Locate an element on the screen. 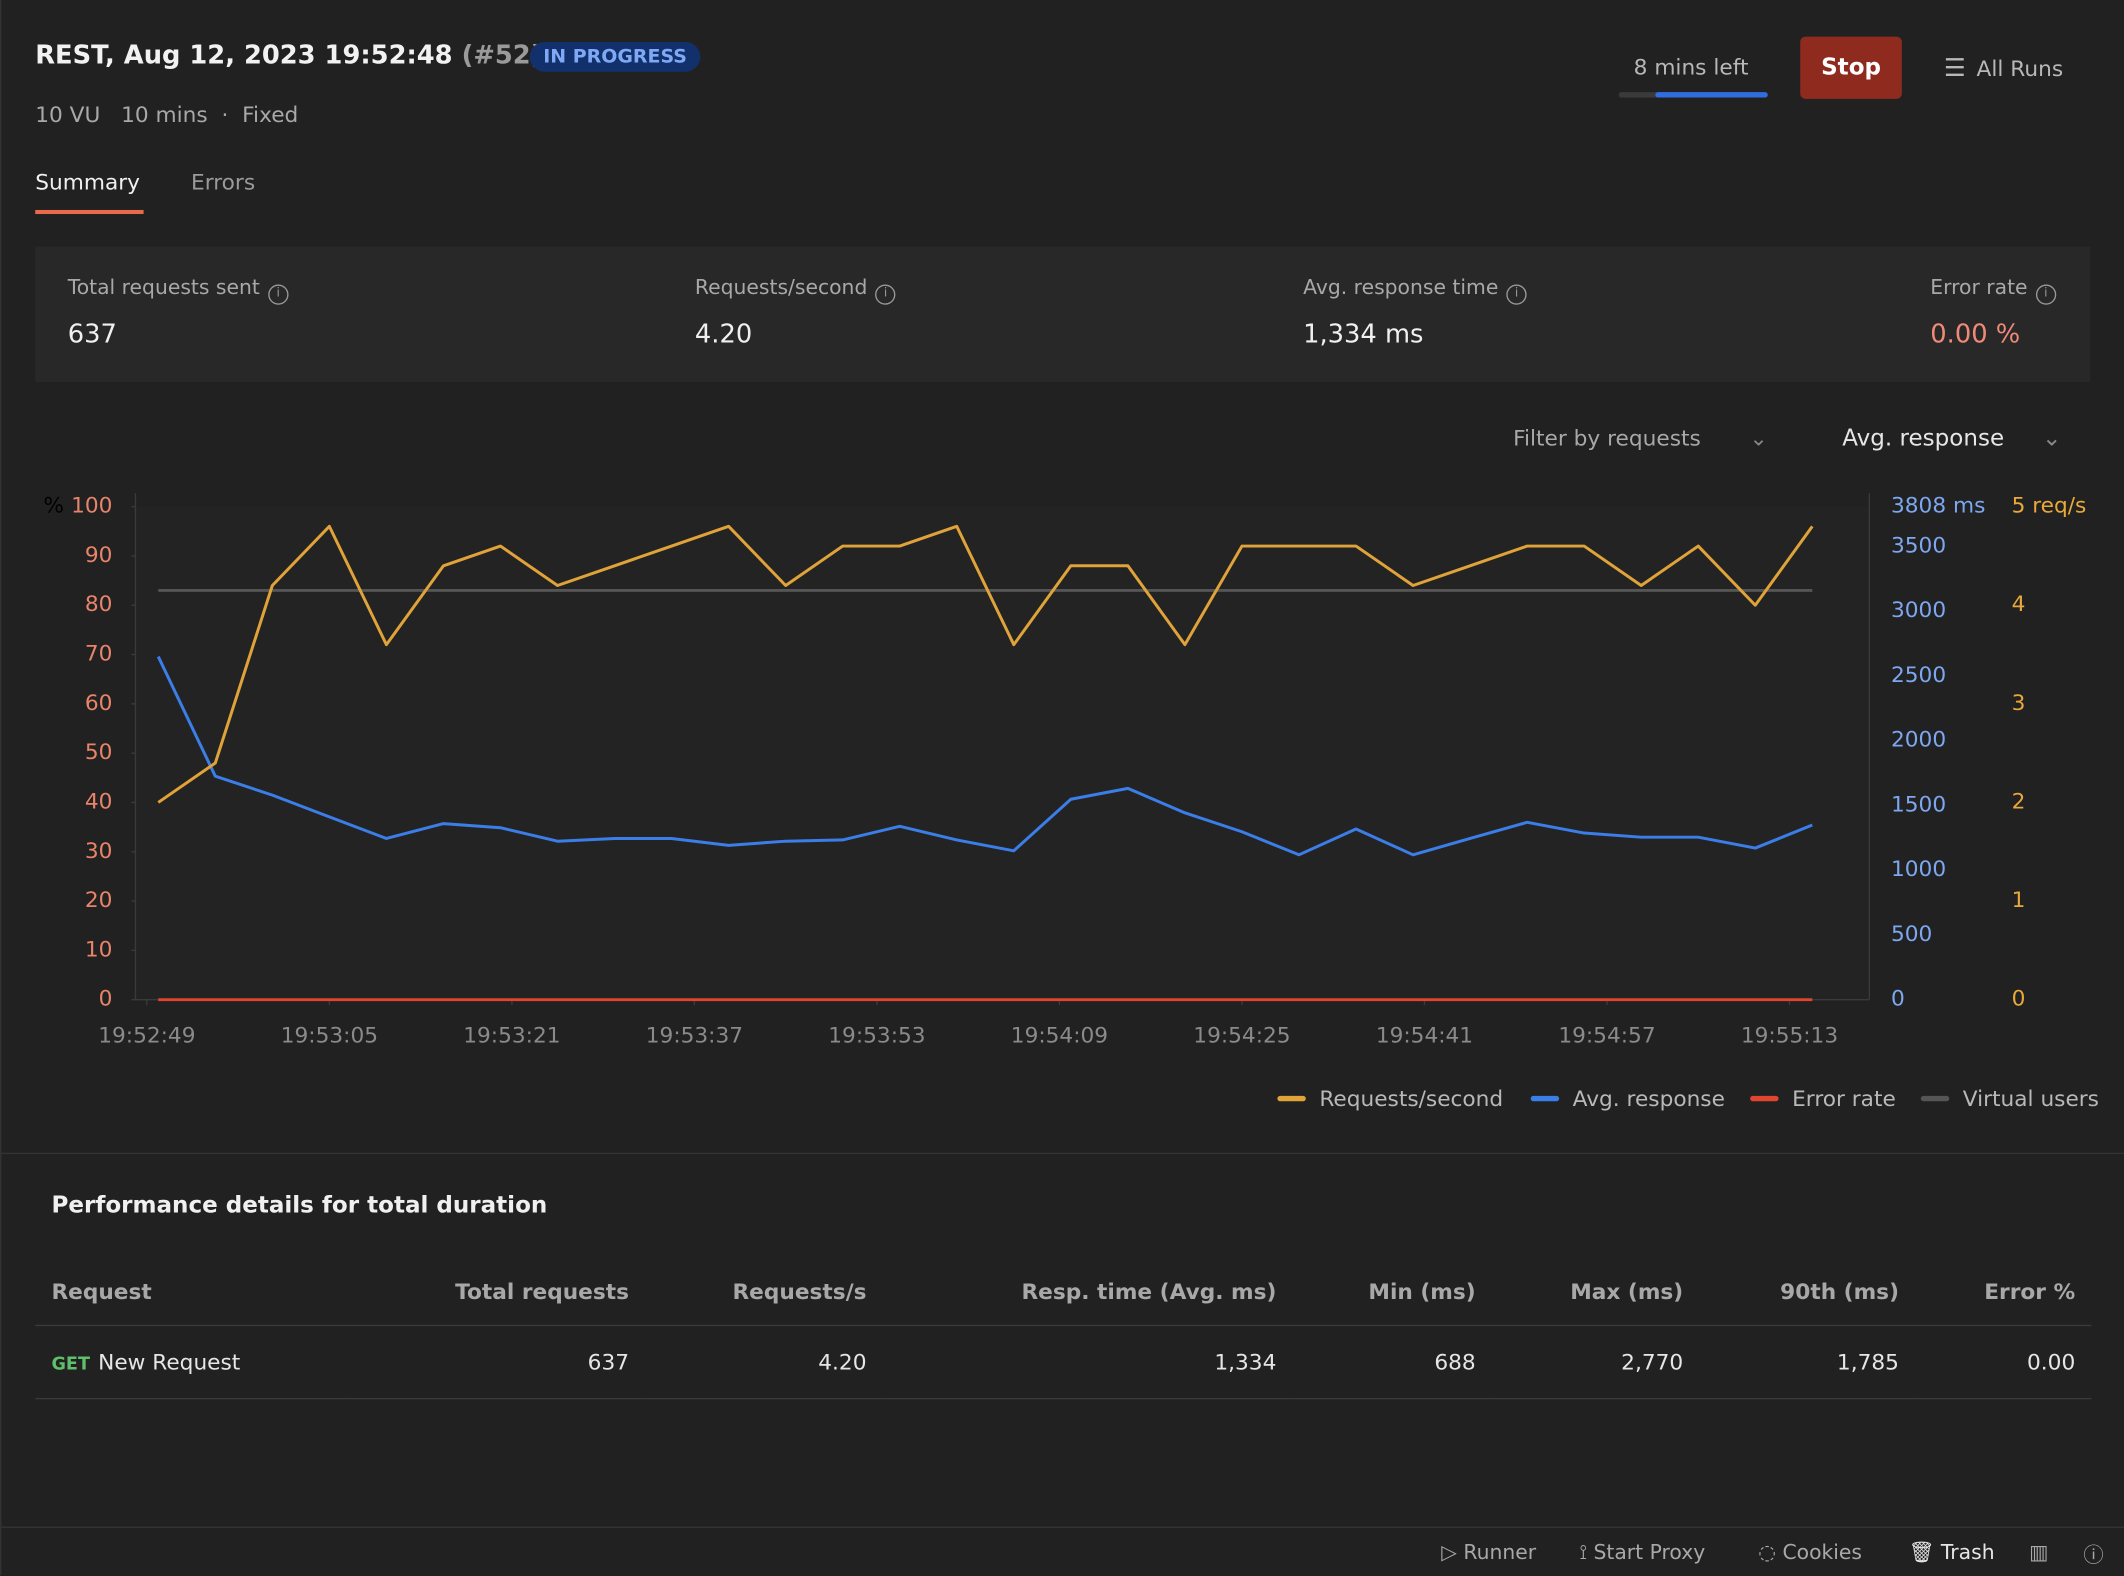 The image size is (2124, 1576). stat-label: Total requests sent i is located at coordinates (178, 290).